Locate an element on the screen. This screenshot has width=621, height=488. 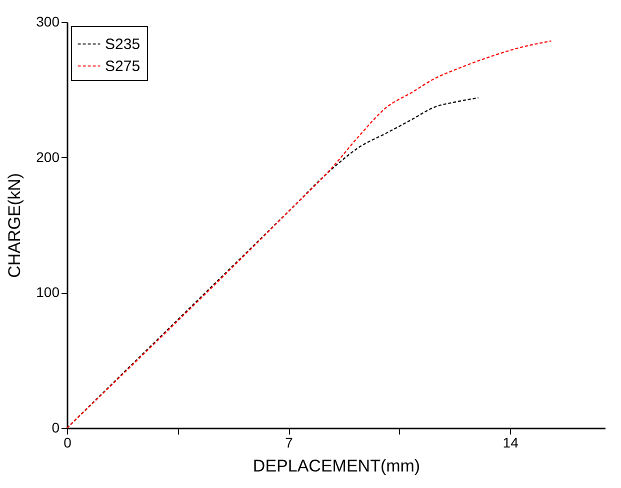
y-tick-label: 200 is located at coordinates (48, 156).